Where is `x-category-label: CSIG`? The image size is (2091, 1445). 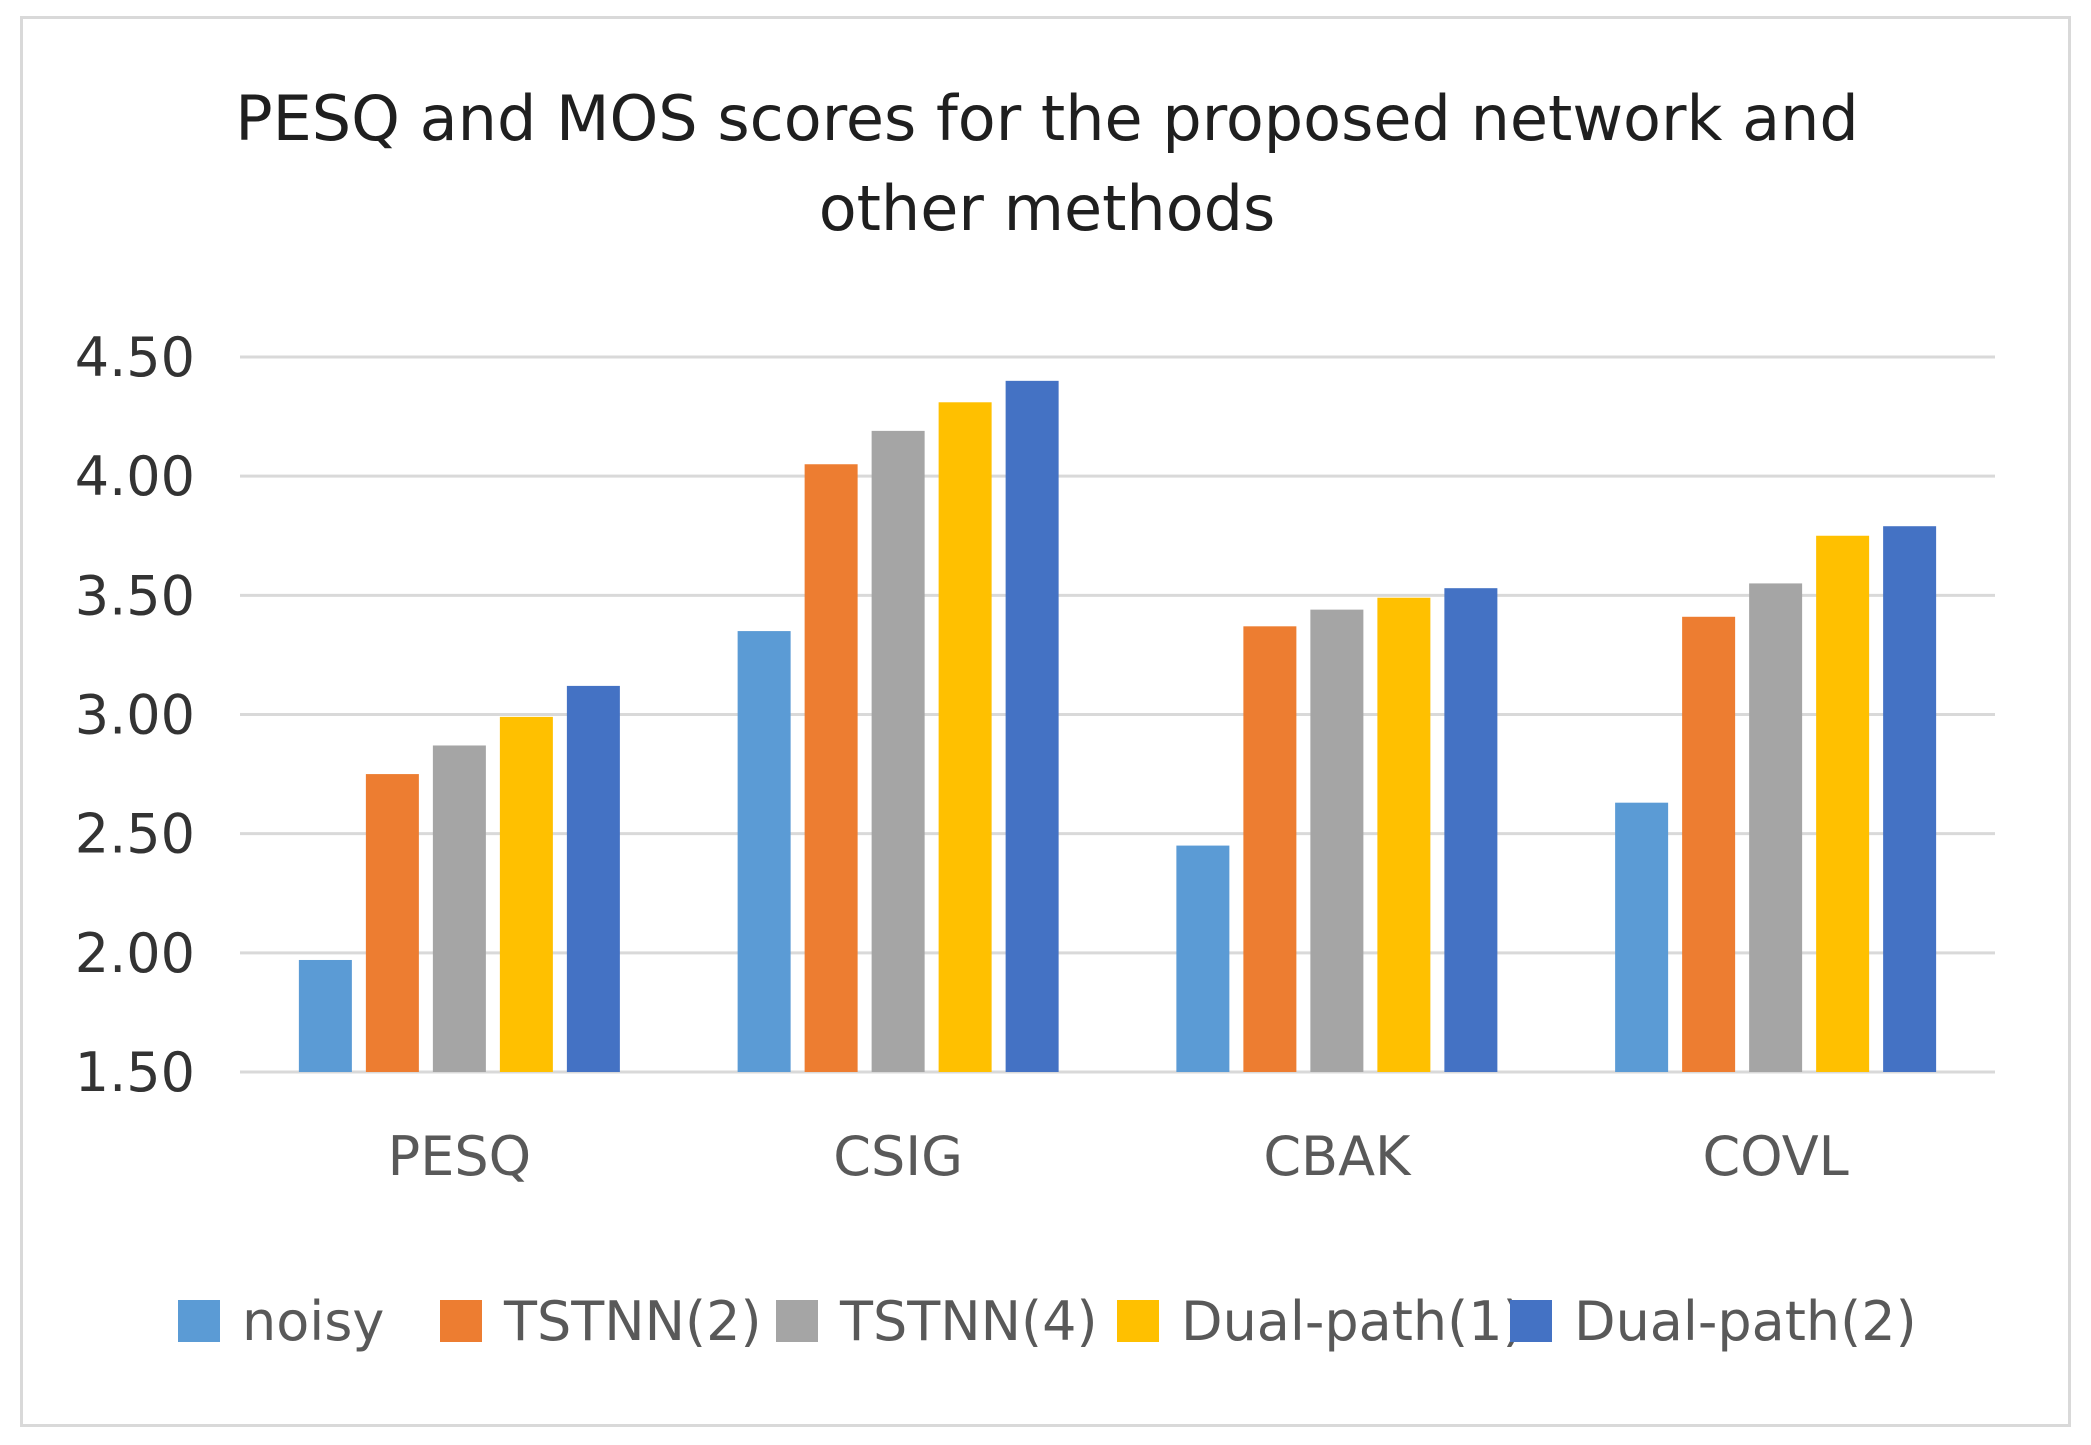 x-category-label: CSIG is located at coordinates (898, 1156).